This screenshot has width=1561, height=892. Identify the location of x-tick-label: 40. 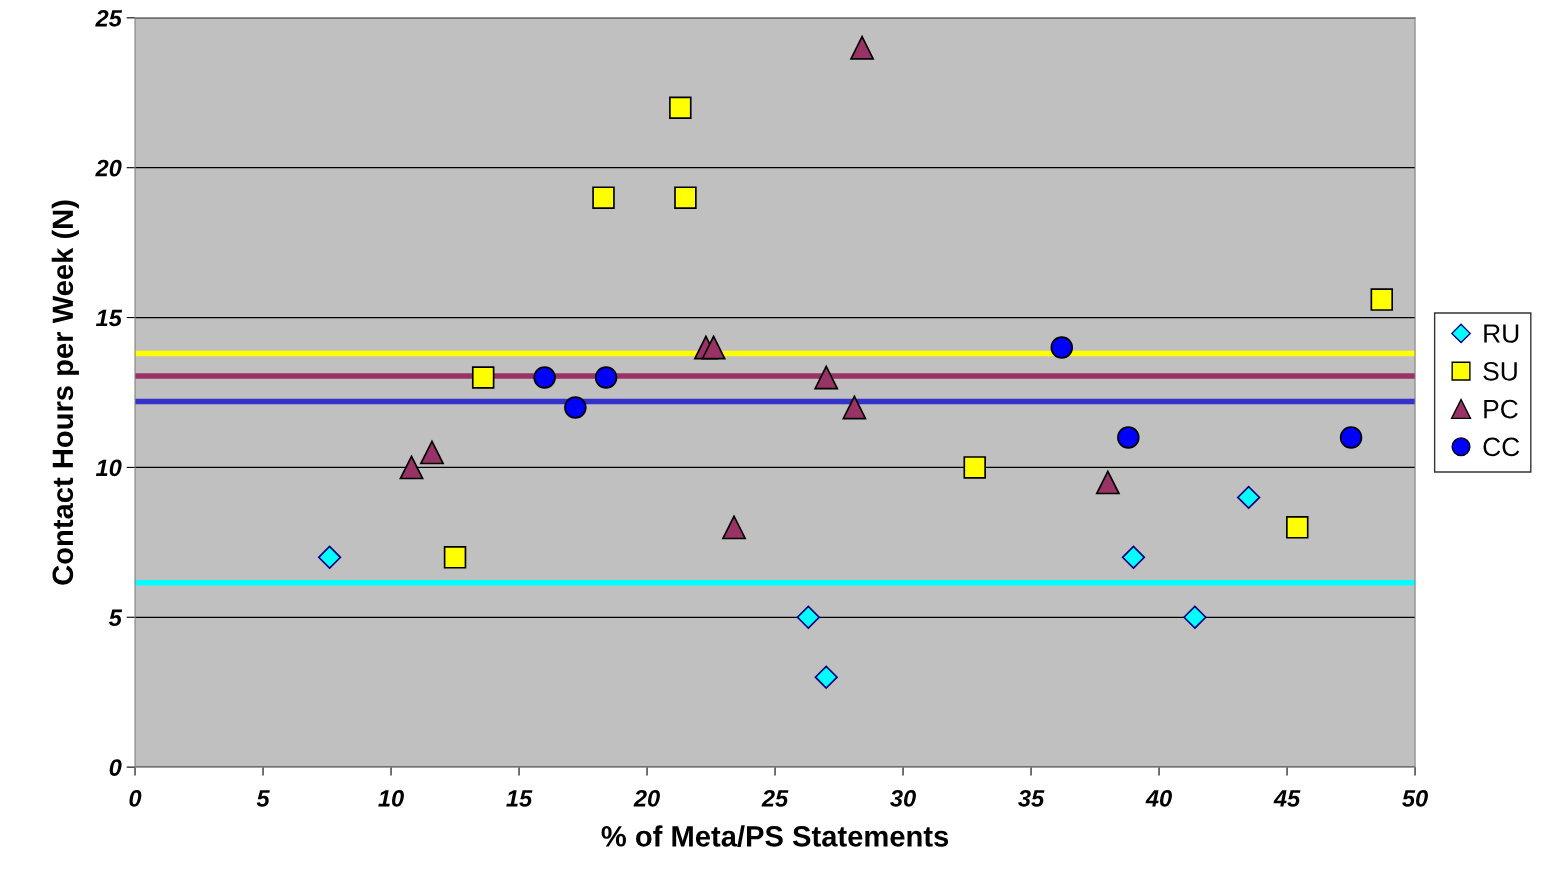
(1158, 798).